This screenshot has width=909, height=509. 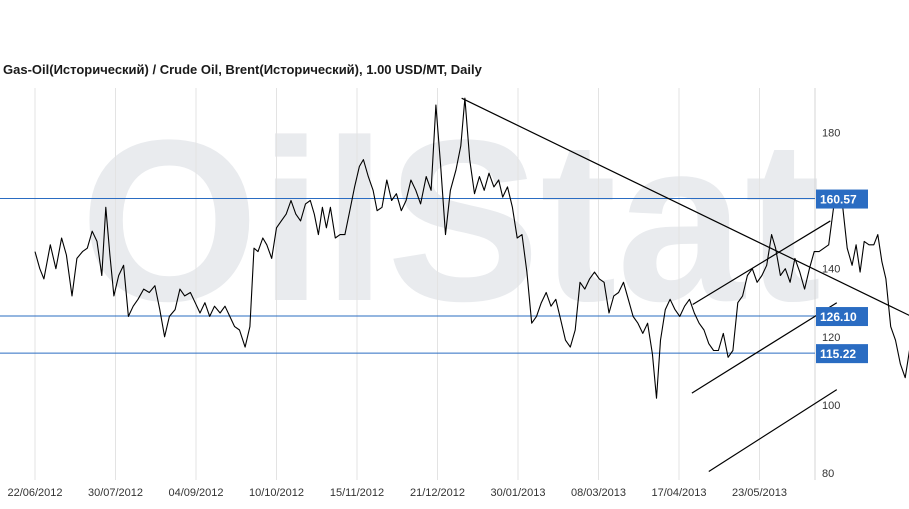 I want to click on y-tick-label: 80, so click(x=828, y=474).